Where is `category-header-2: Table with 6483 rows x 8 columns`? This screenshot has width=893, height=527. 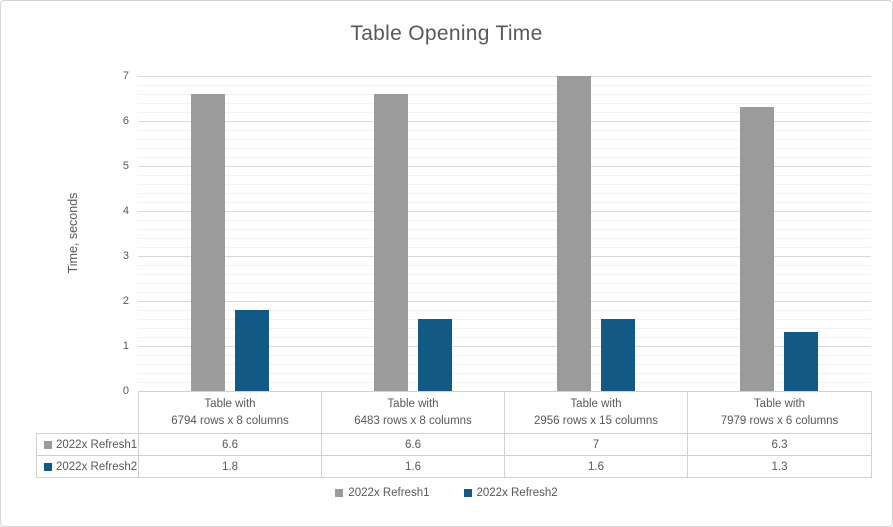 category-header-2: Table with 6483 rows x 8 columns is located at coordinates (413, 412).